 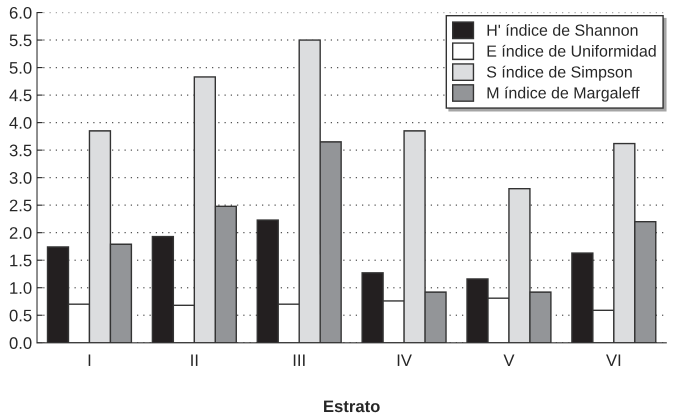 I want to click on y-tick-label: 3.5, so click(x=21, y=150).